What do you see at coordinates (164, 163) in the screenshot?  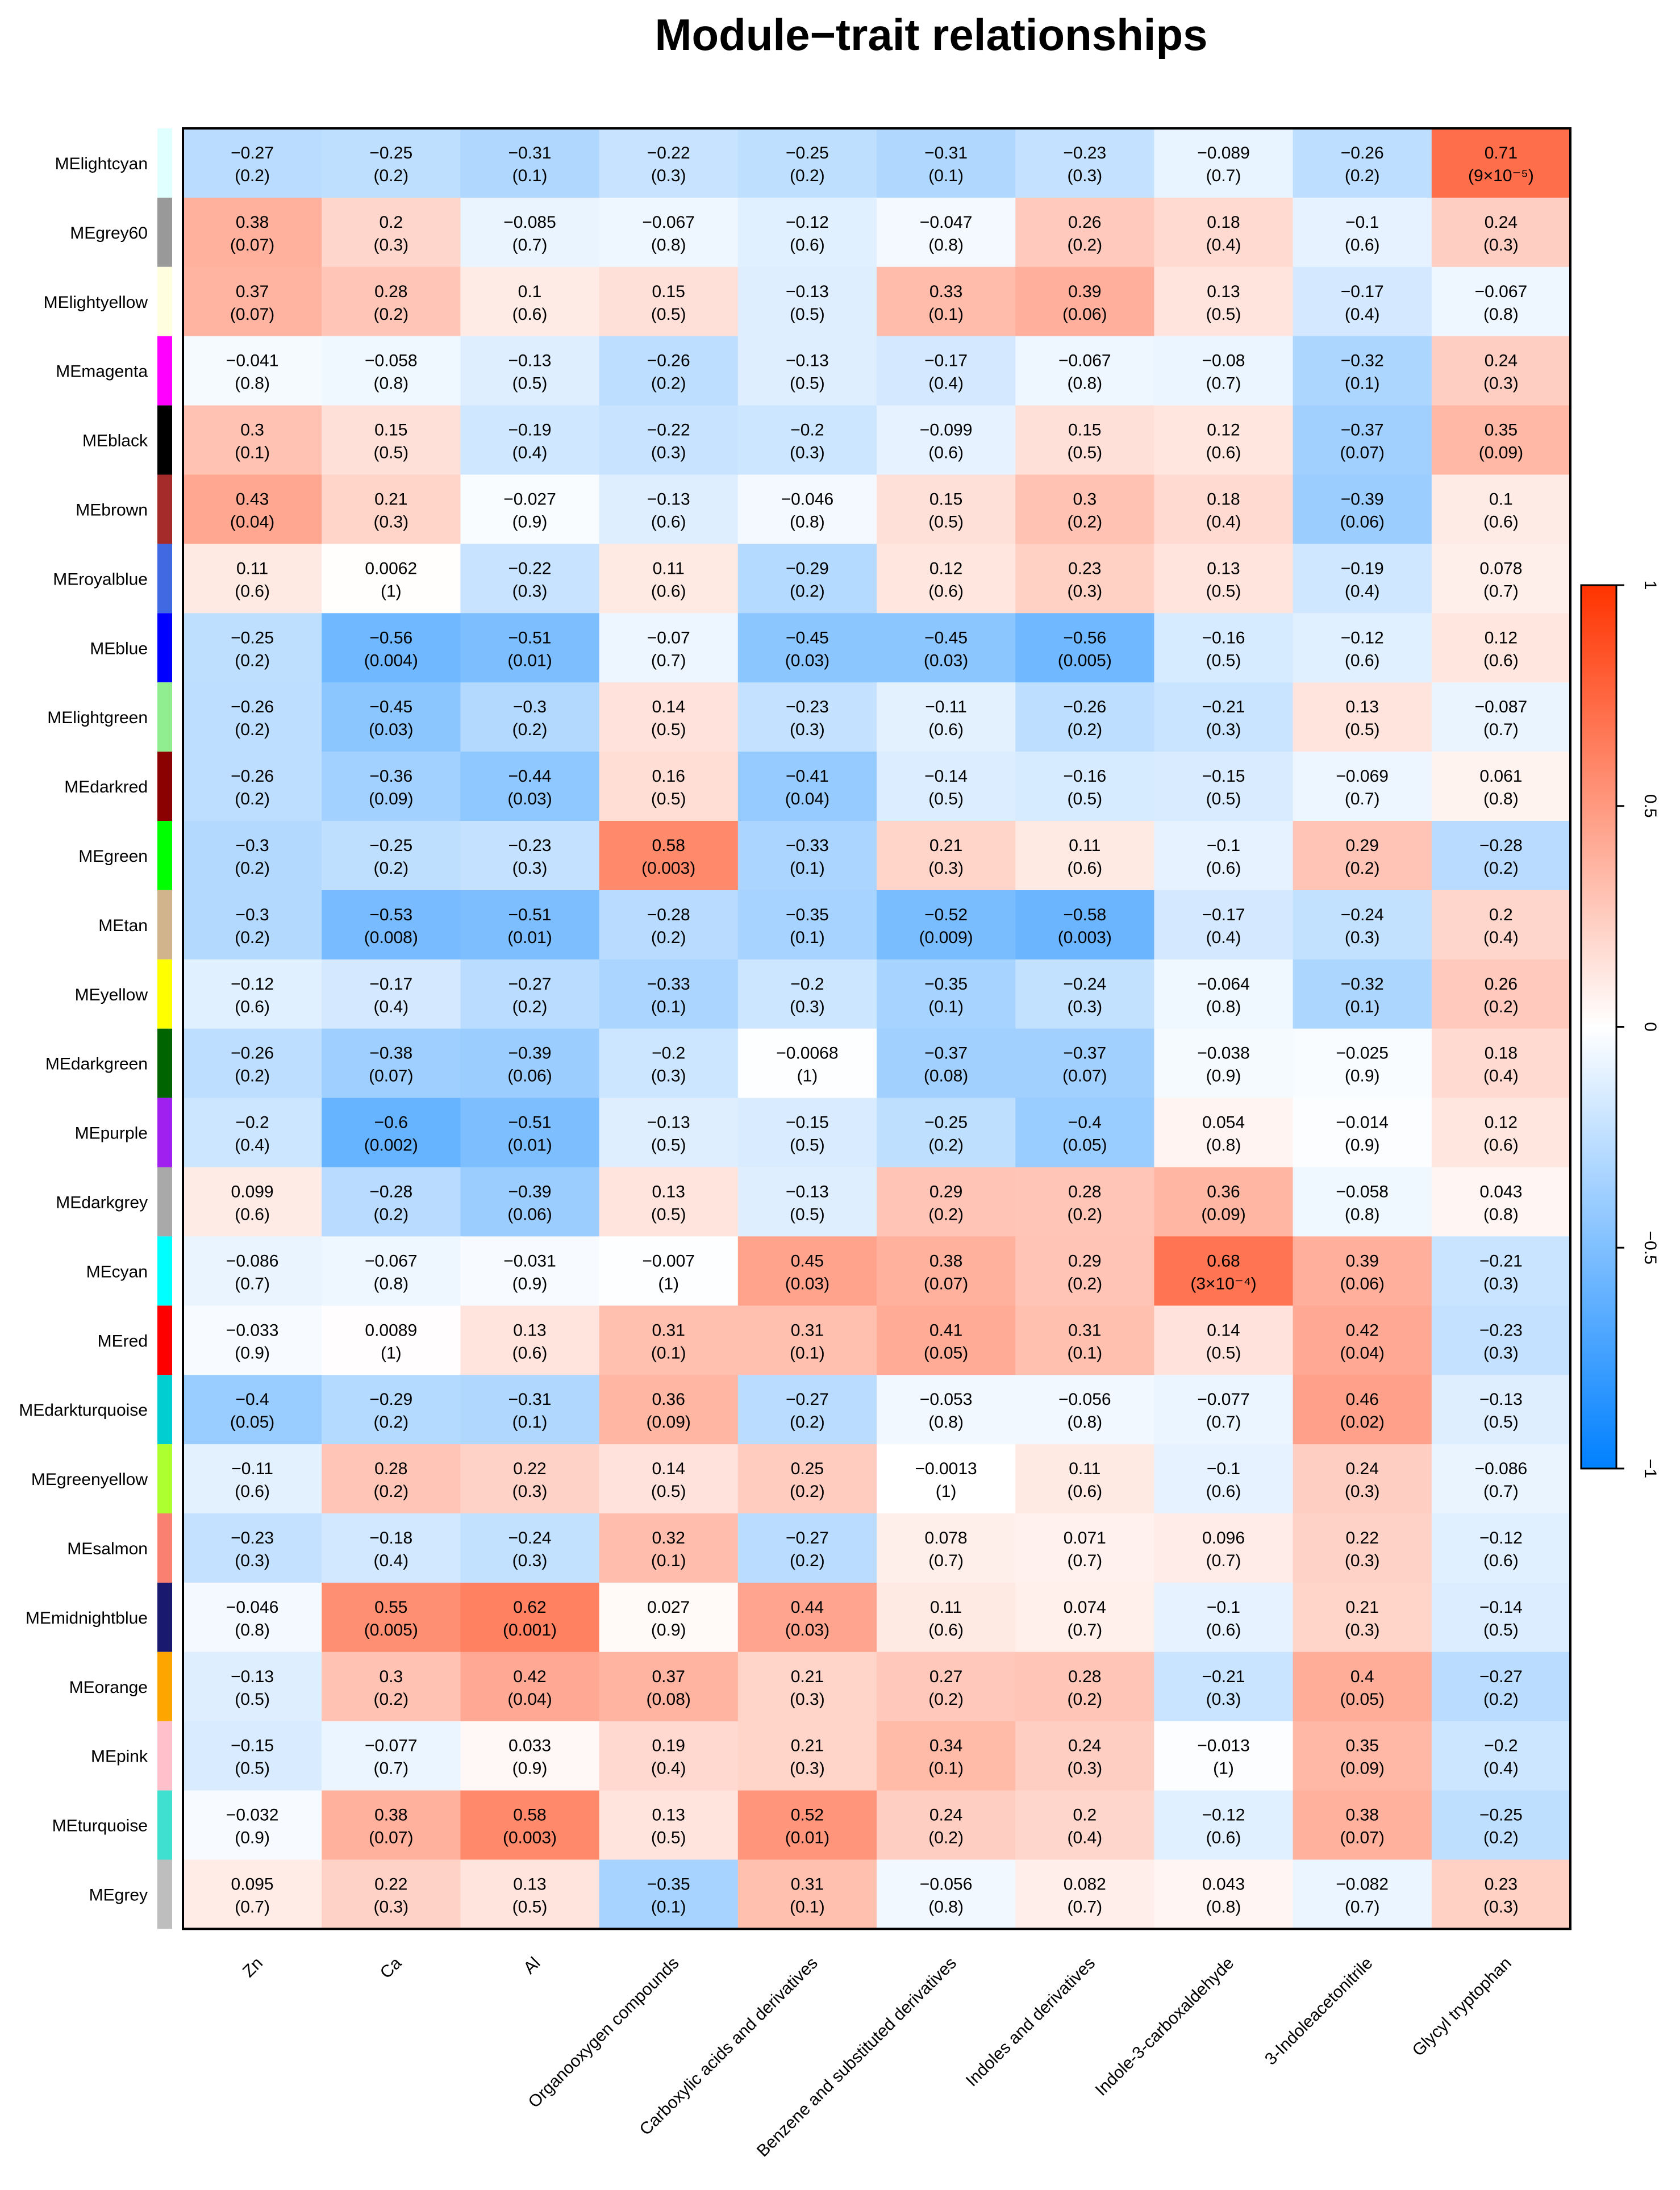 I see `module-color-melightcyan` at bounding box center [164, 163].